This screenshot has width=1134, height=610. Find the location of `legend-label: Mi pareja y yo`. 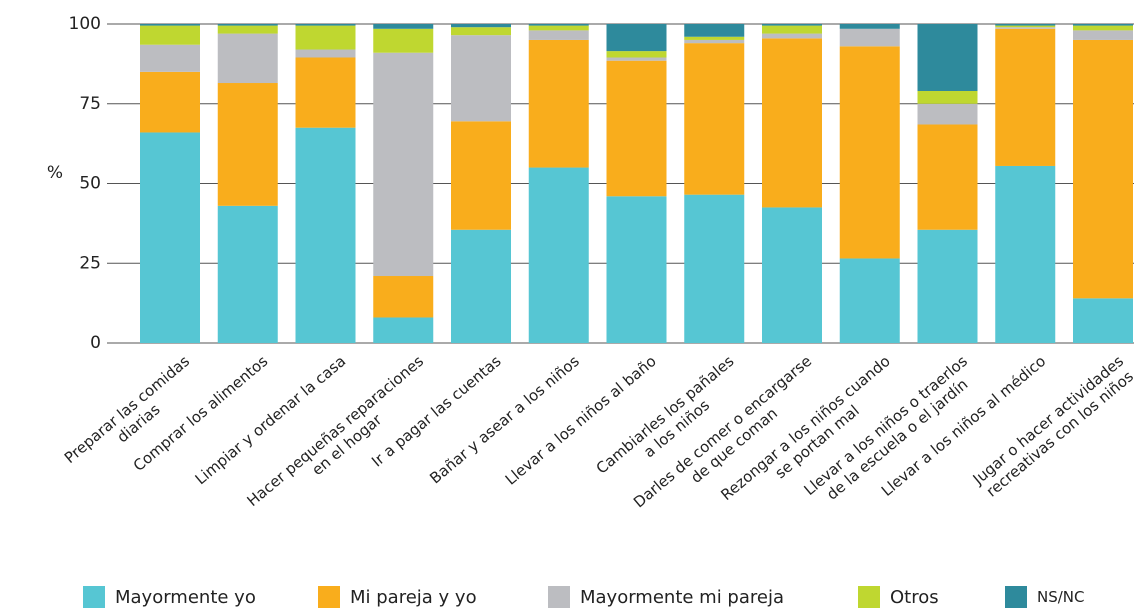

legend-label: Mi pareja y yo is located at coordinates (413, 597).